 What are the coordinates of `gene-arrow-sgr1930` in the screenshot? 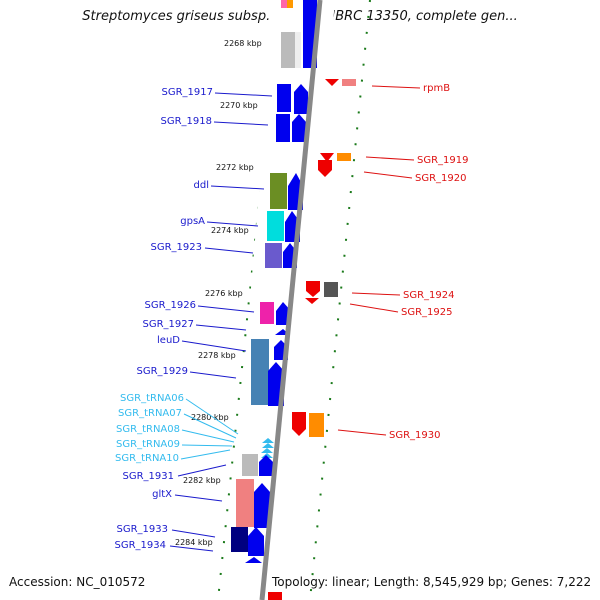 It's located at (299, 424).